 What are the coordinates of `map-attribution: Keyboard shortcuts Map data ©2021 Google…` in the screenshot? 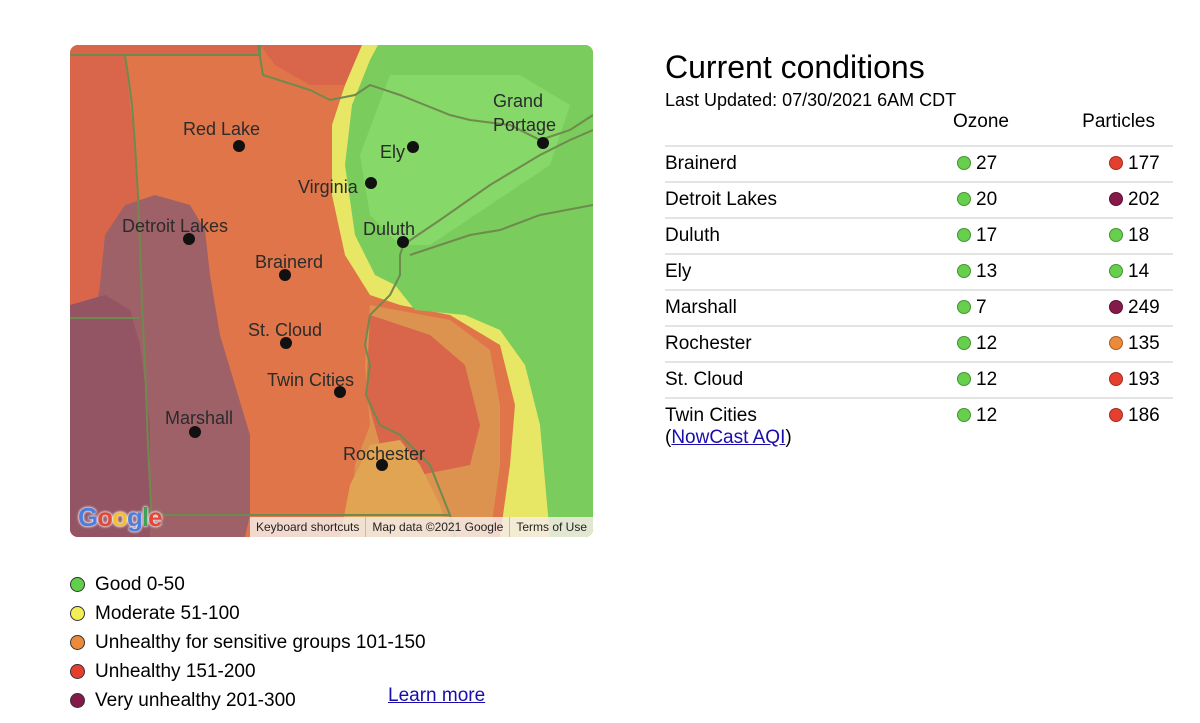 It's located at (421, 527).